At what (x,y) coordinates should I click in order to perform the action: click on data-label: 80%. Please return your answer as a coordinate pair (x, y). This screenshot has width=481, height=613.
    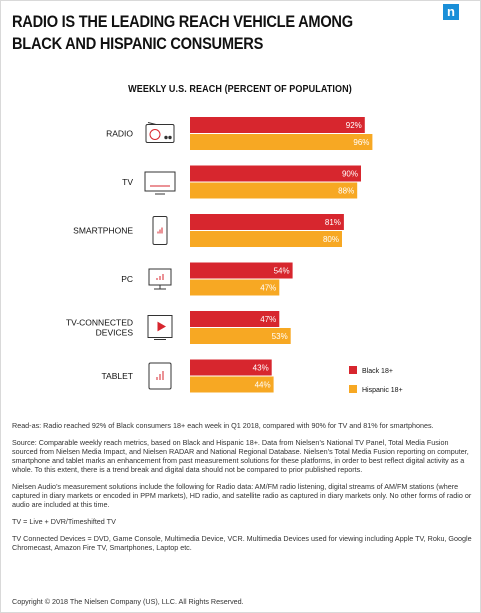
    Looking at the image, I should click on (331, 239).